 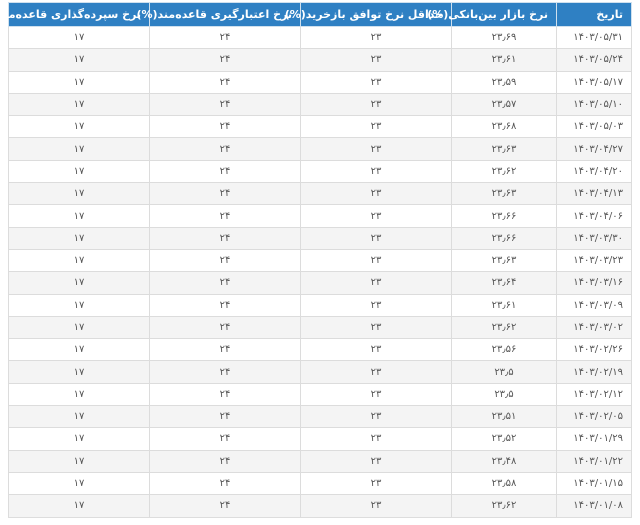 I want to click on cell-date: ۱۴۰۳/۰۴/۲۷, so click(x=594, y=149).